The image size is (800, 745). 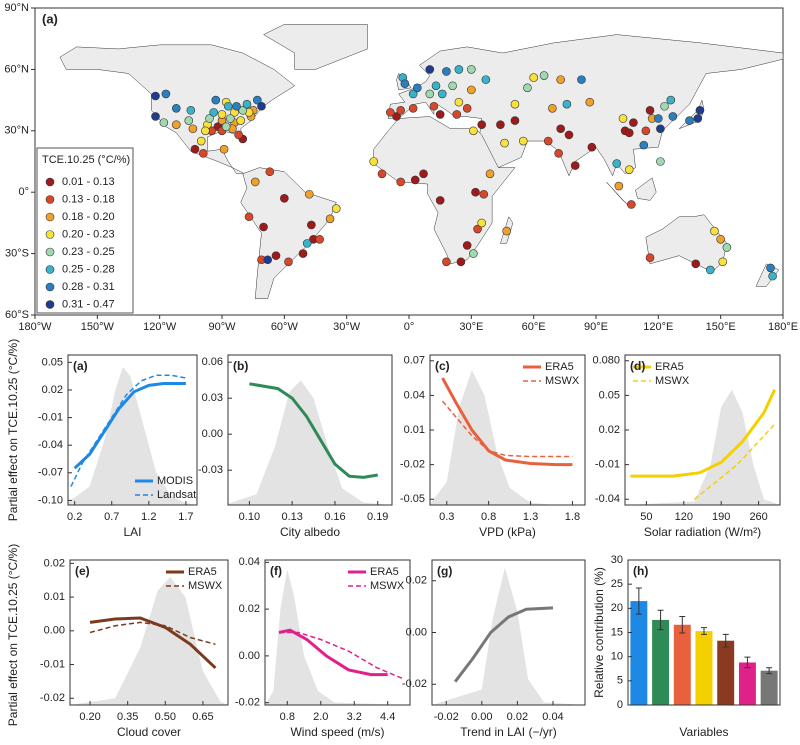 What do you see at coordinates (684, 517) in the screenshot?
I see `x-tick-label: 120` at bounding box center [684, 517].